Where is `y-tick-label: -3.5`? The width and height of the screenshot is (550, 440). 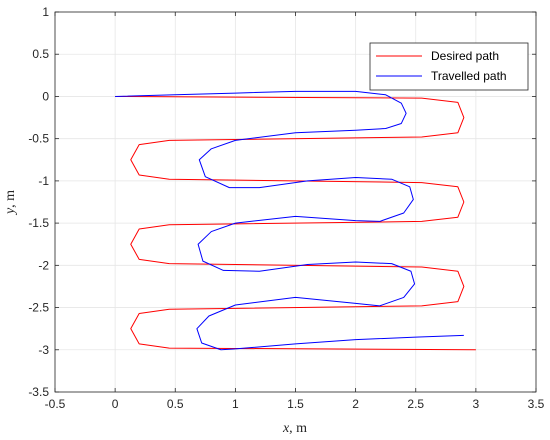
y-tick-label: -3.5 is located at coordinates (38, 392).